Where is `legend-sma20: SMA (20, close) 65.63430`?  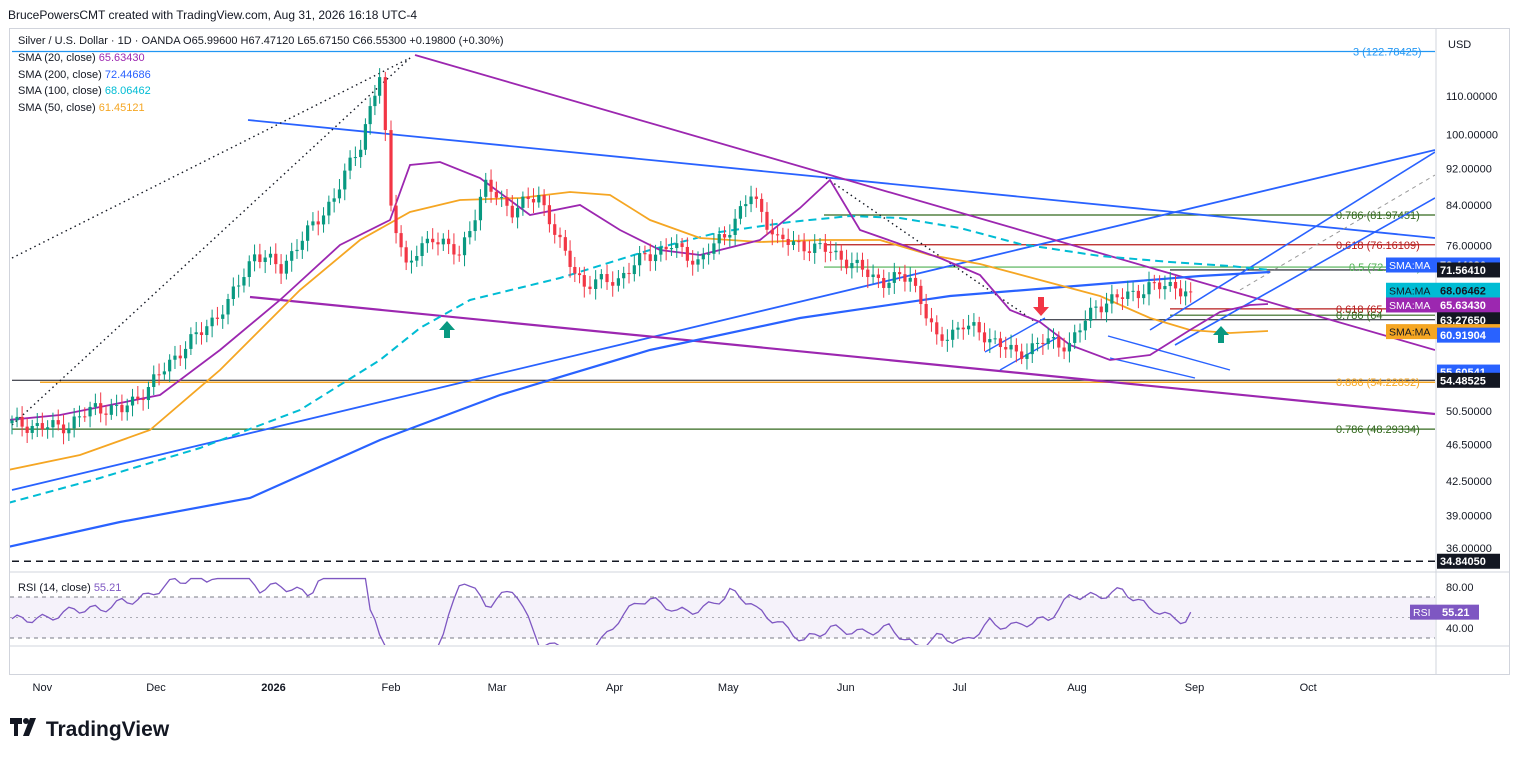
legend-sma20: SMA (20, close) 65.63430 is located at coordinates (261, 58).